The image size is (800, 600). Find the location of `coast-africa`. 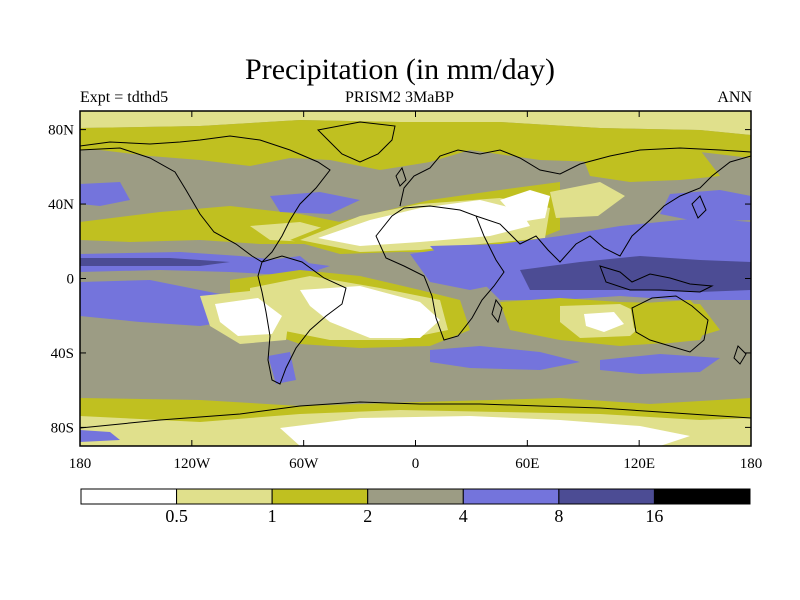

coast-africa is located at coordinates (440, 273).